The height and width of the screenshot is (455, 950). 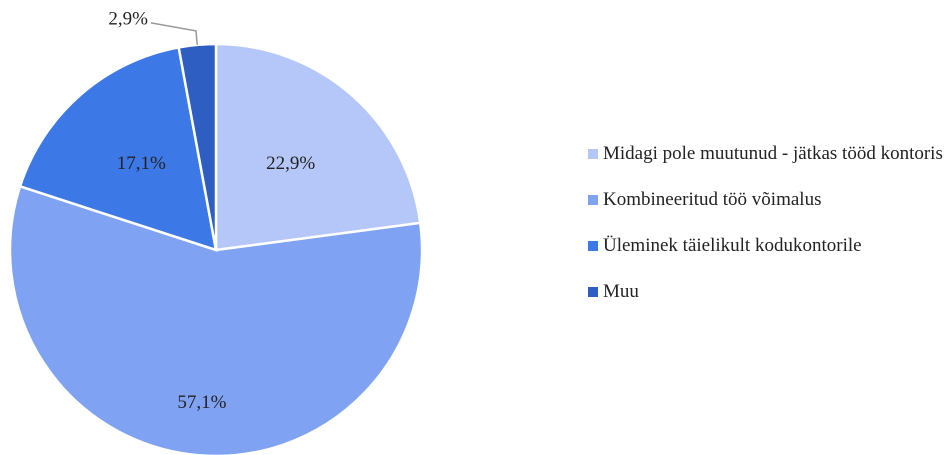 What do you see at coordinates (732, 245) in the screenshot?
I see `legend-label: Üleminek täielikult kodukontorile` at bounding box center [732, 245].